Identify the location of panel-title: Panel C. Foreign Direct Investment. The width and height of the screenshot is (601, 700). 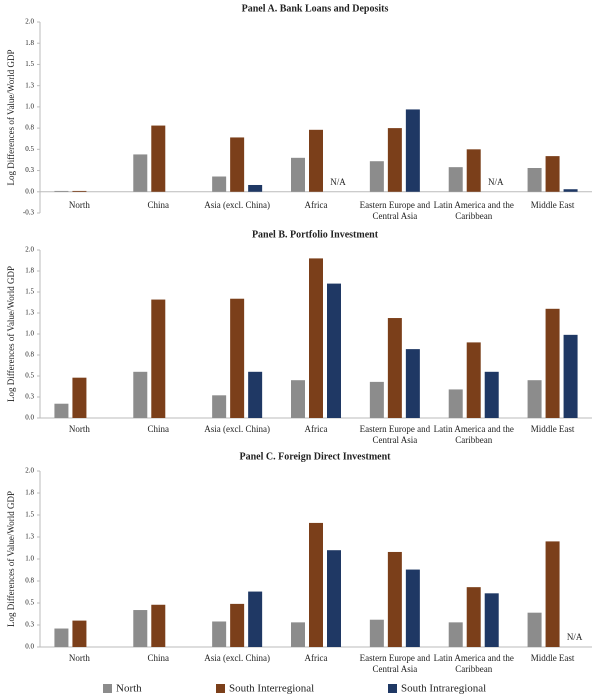
(316, 456).